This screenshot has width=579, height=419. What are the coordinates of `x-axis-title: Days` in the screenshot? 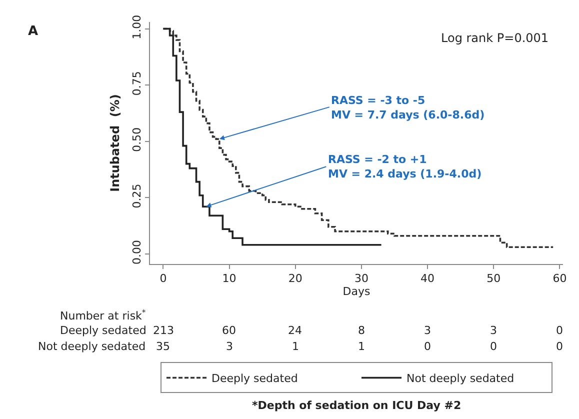 It's located at (356, 291).